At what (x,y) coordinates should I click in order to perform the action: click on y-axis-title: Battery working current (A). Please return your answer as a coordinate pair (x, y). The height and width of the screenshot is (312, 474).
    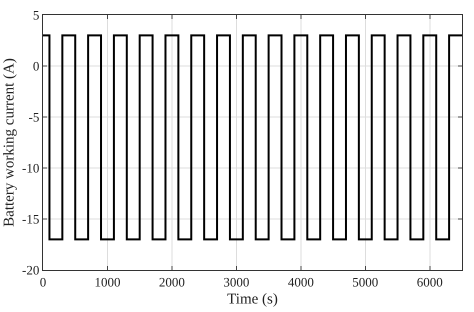
    Looking at the image, I should click on (9, 142).